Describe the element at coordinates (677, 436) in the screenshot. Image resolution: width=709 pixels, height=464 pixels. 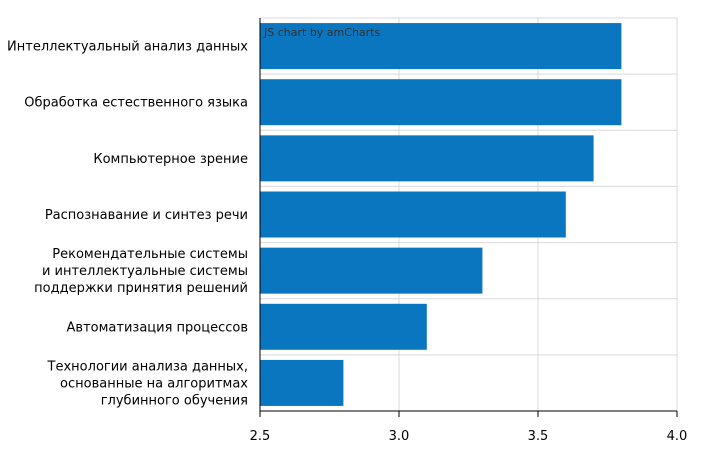
I see `x-tick-label: 4.0` at that location.